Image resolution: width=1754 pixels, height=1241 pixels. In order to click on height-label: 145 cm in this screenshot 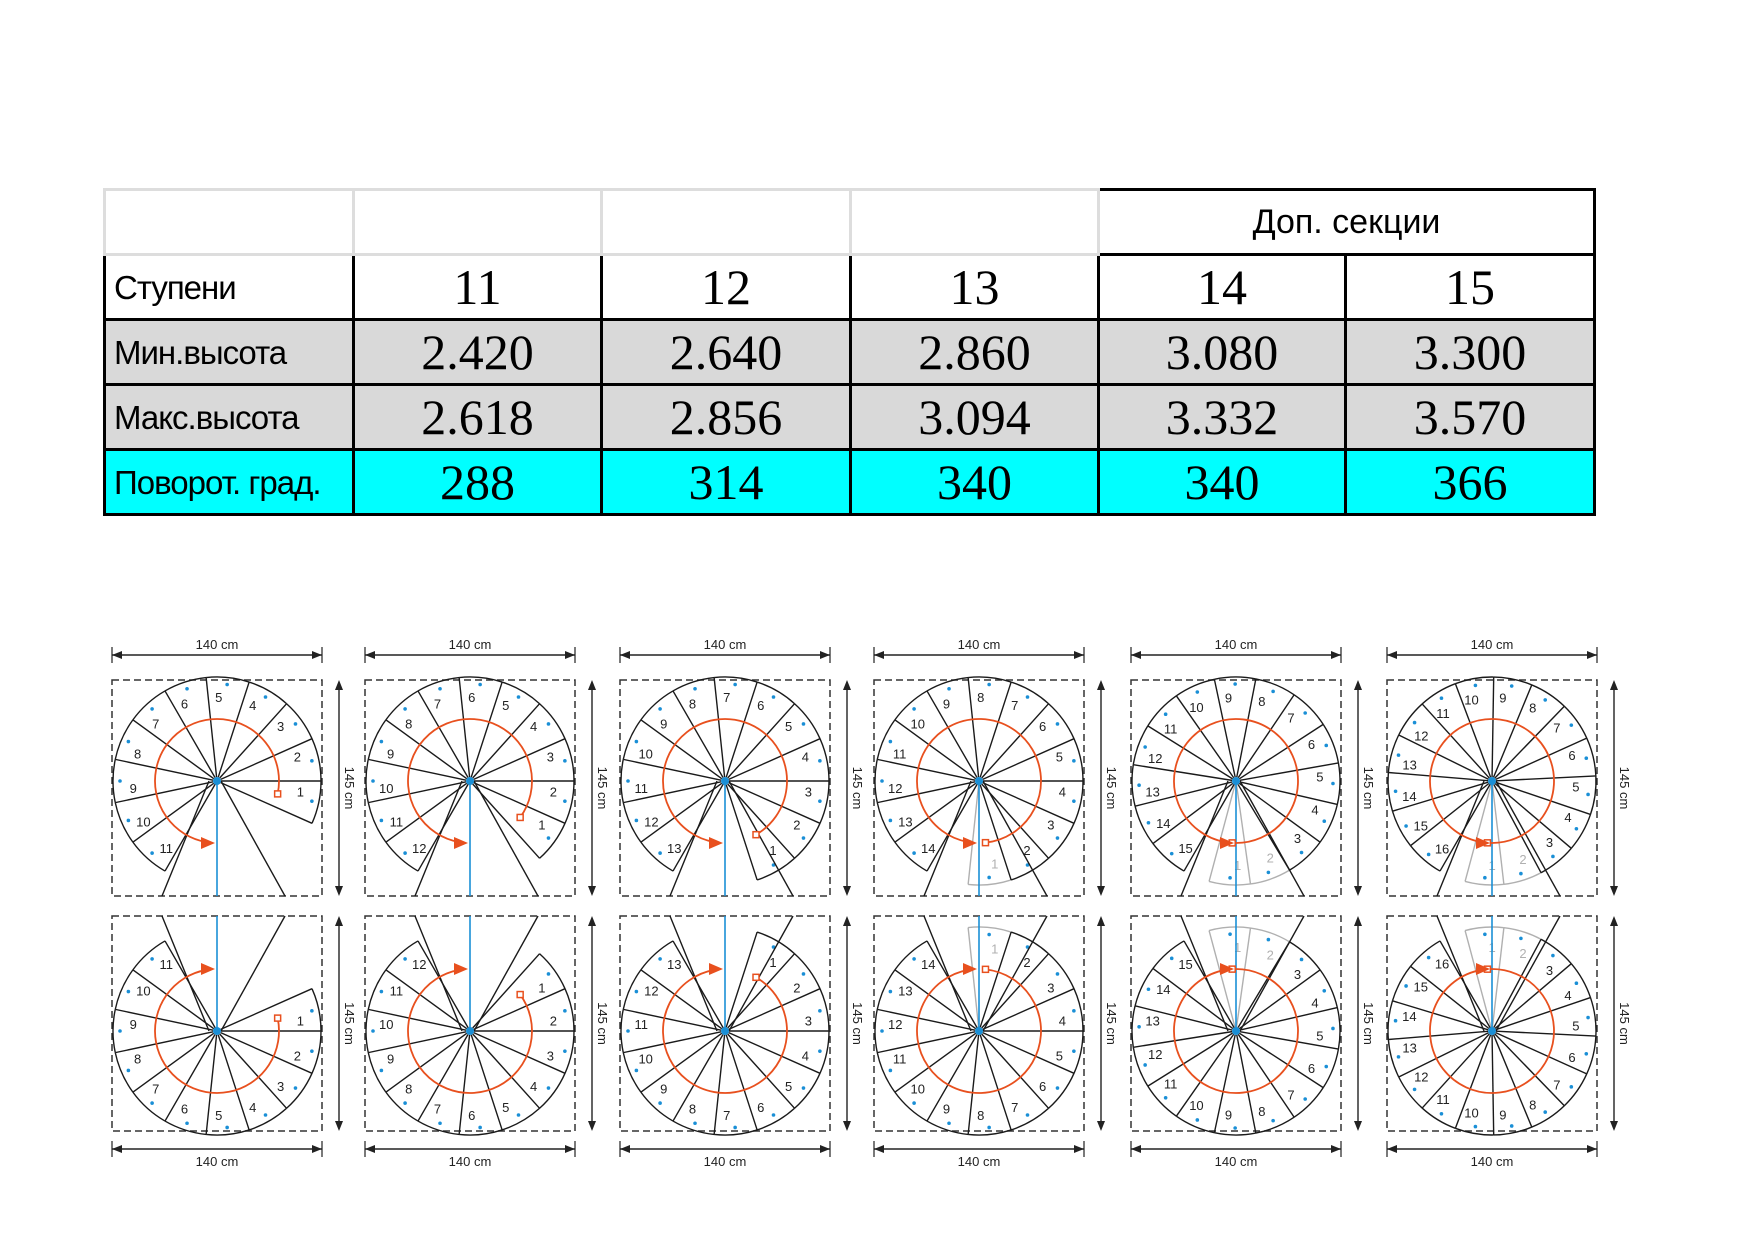, I will do `click(1368, 788)`.